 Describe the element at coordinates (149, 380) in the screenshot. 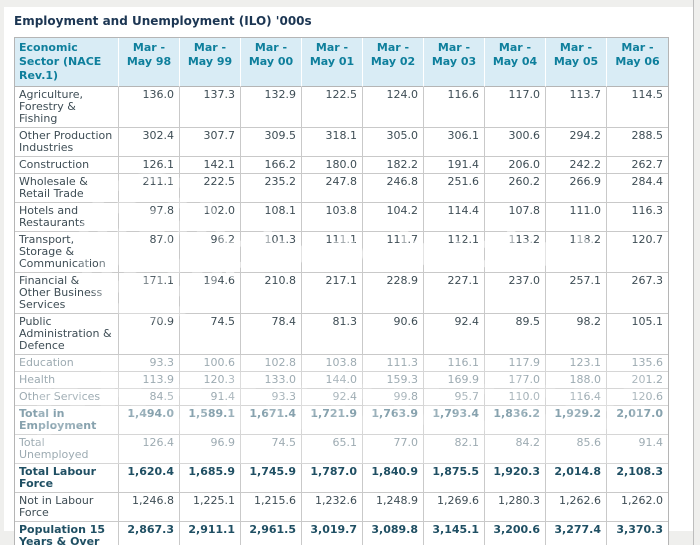

I see `value-cell: 113.9` at that location.